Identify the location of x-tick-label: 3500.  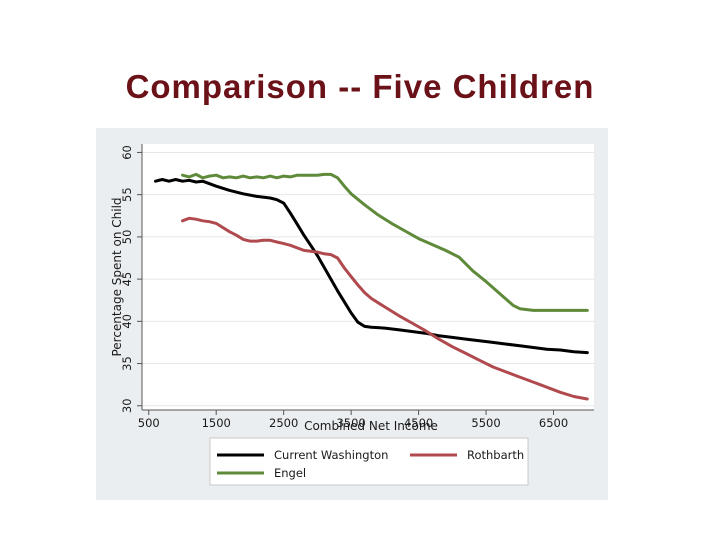
(350, 423).